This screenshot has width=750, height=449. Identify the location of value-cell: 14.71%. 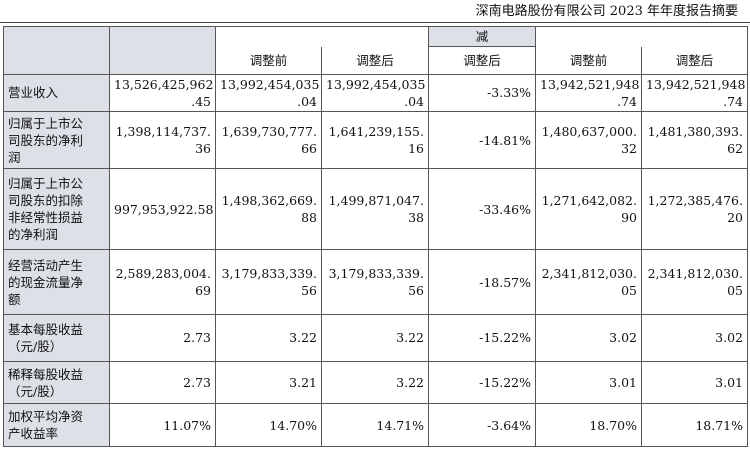
(375, 425).